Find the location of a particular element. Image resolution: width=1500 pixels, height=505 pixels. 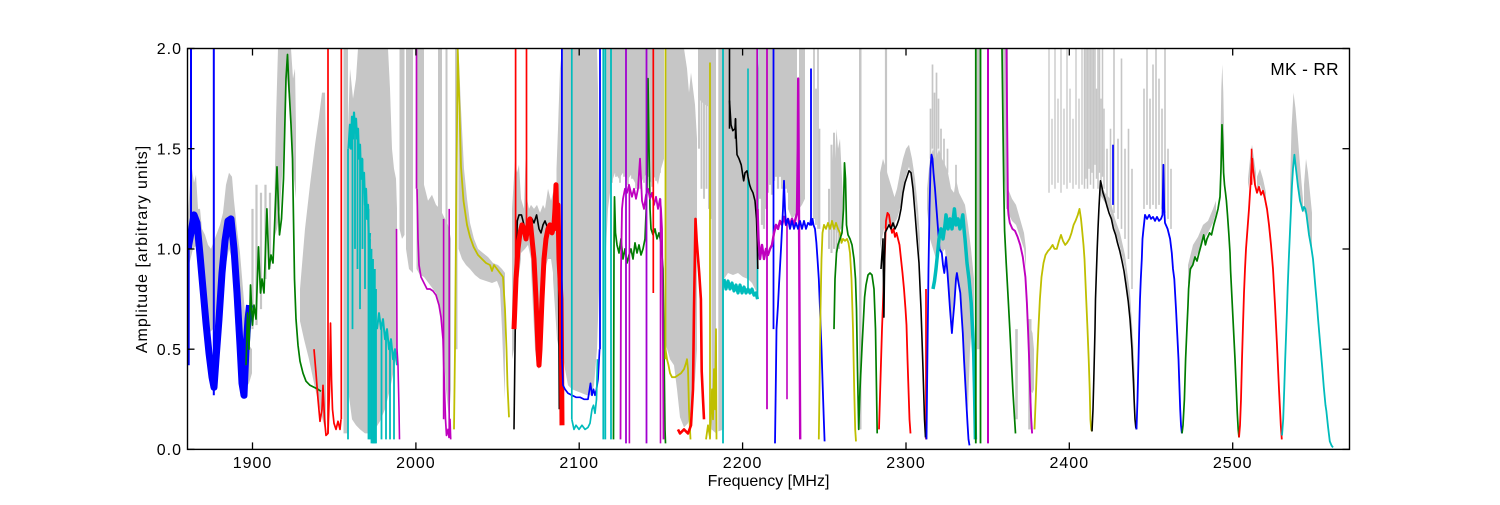

svg-text: 1.5 is located at coordinates (169, 149).